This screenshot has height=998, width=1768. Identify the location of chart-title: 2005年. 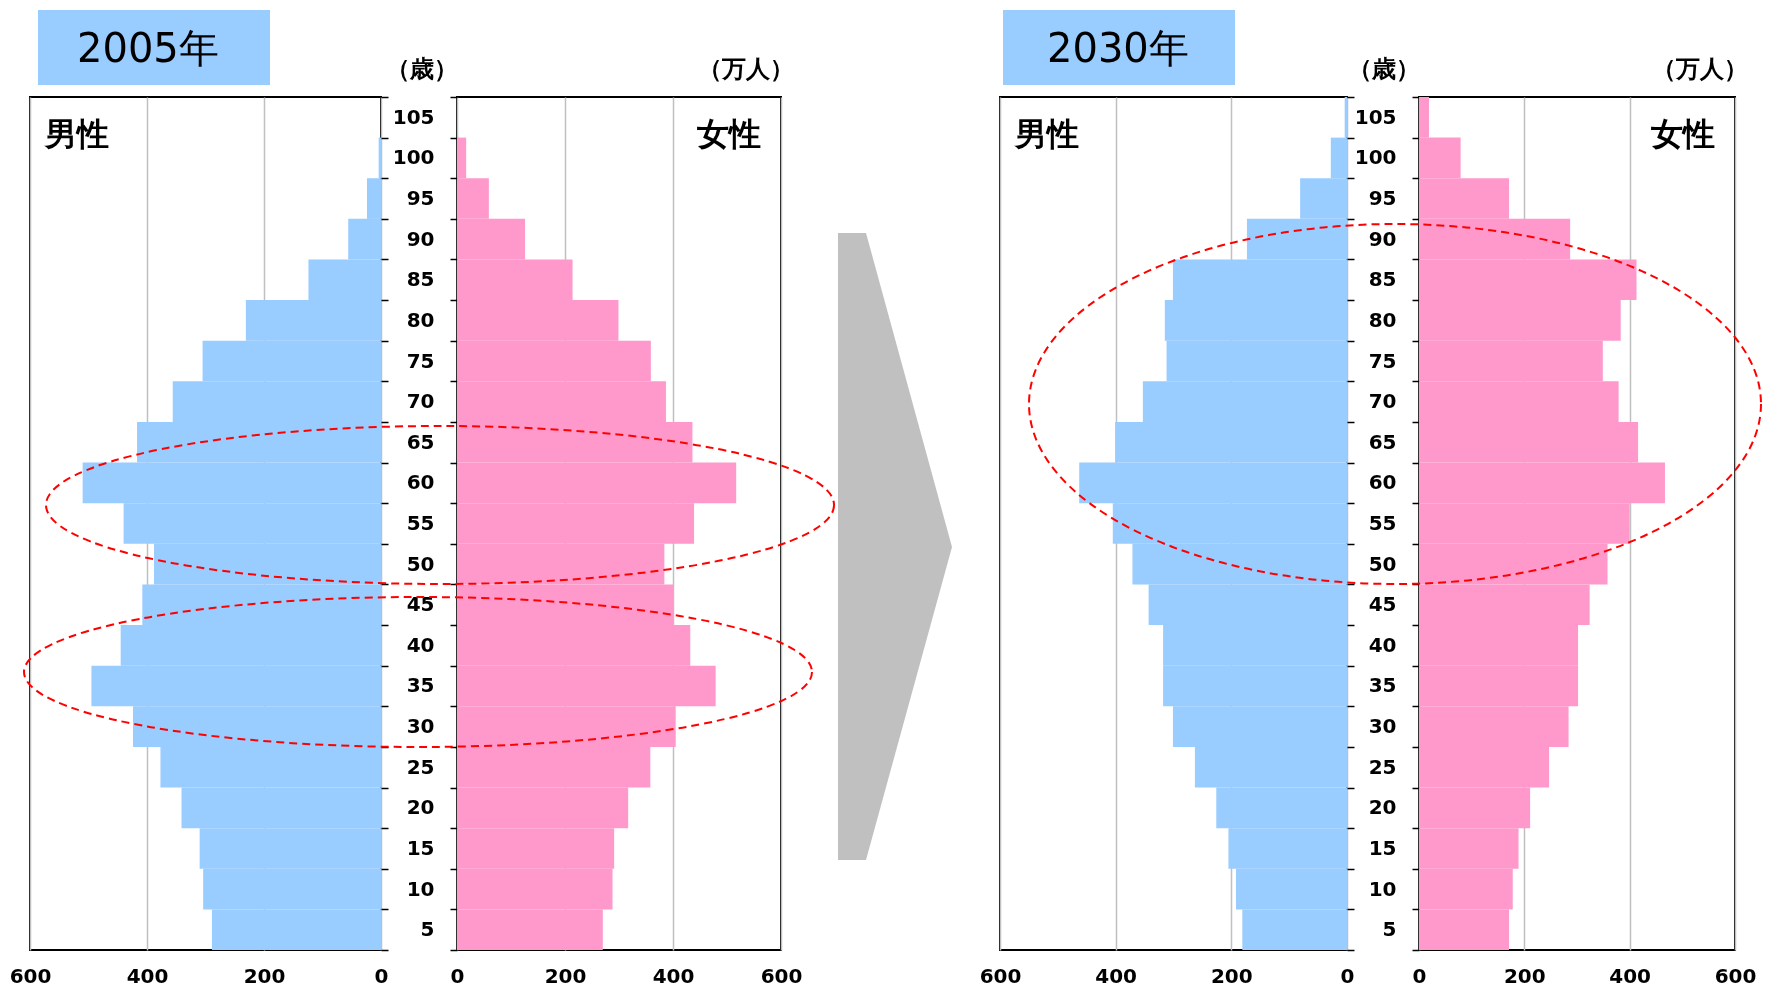
(148, 48).